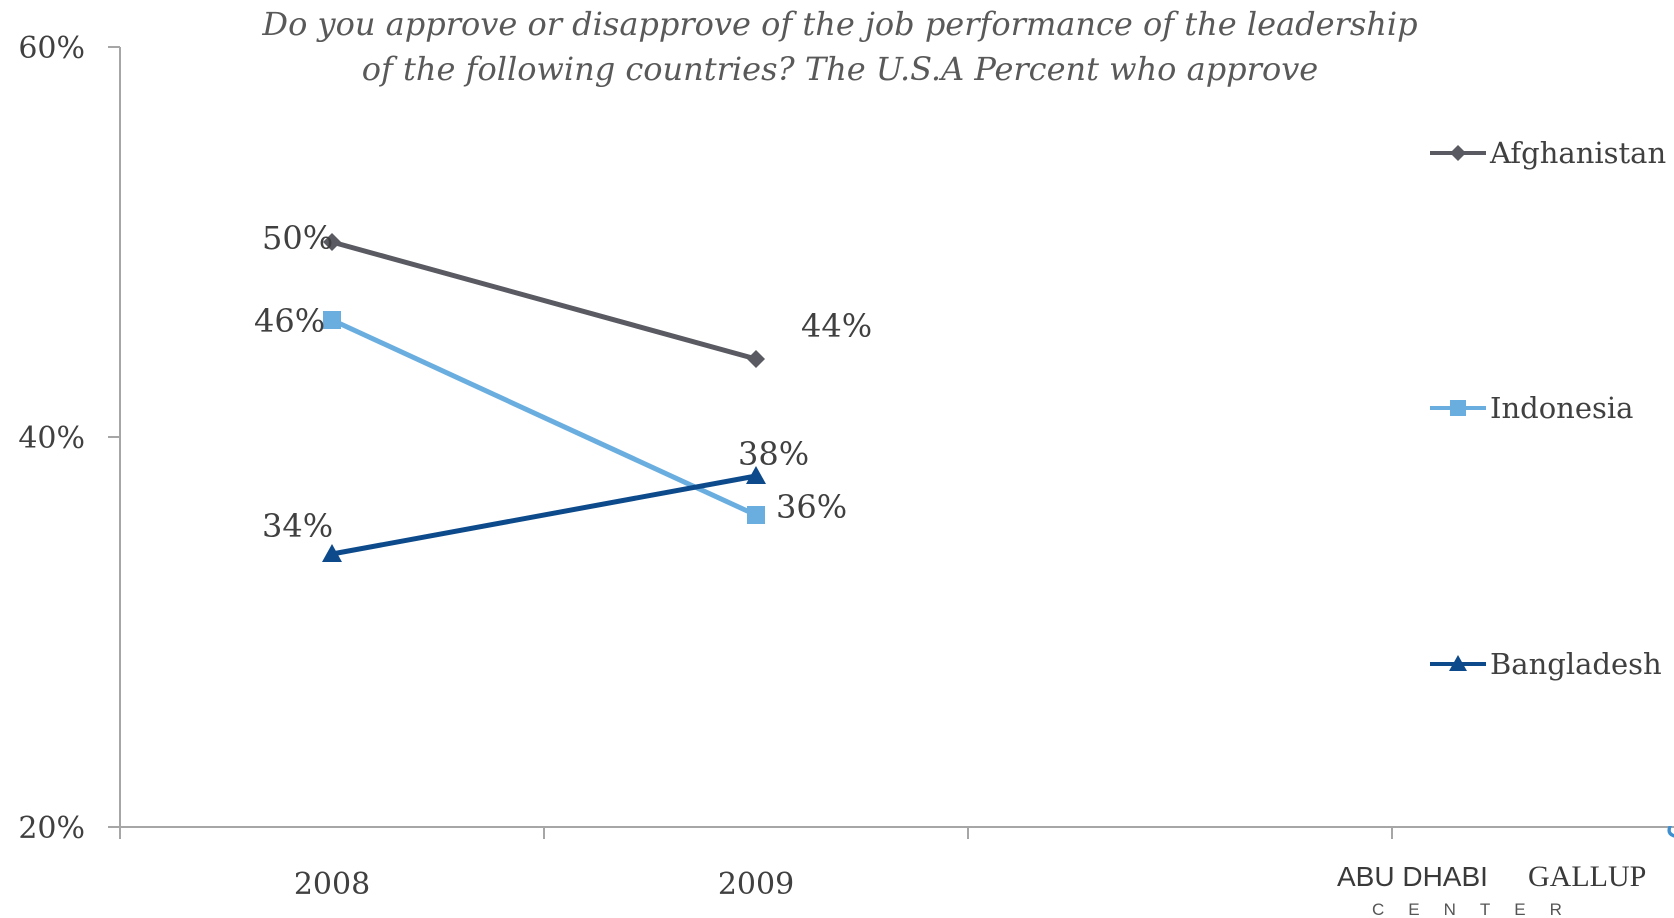 Image resolution: width=1674 pixels, height=918 pixels. I want to click on legend-item-indonesia: Indonesia, so click(1531, 408).